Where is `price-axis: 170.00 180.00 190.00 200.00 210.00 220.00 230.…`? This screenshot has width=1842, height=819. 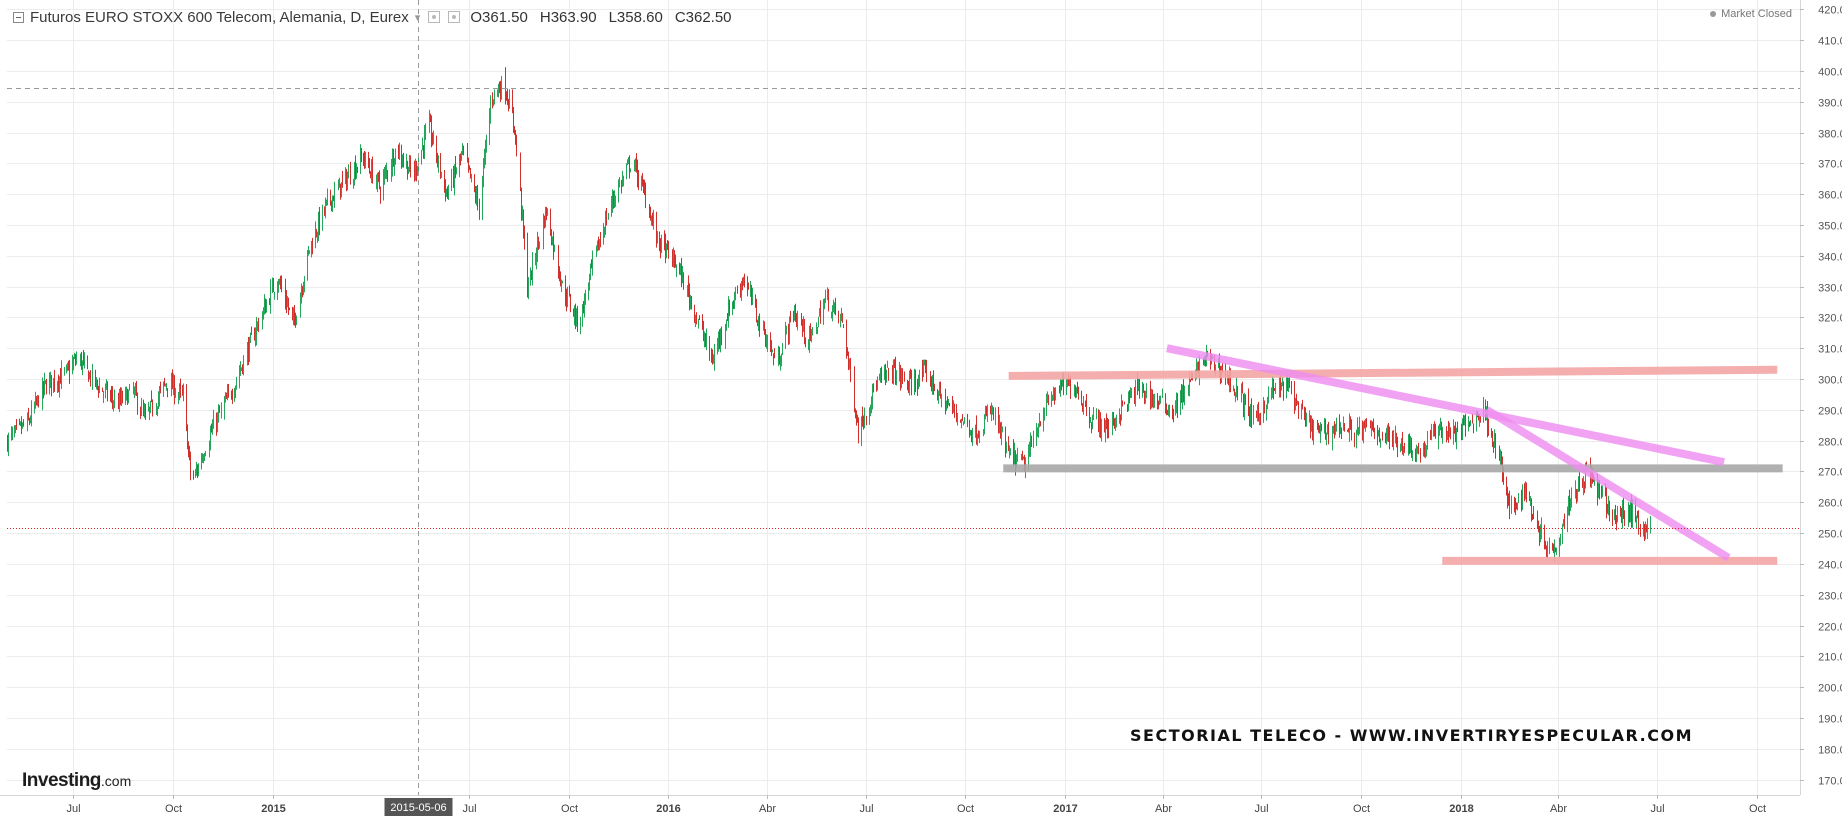
price-axis: 170.00 180.00 190.00 200.00 210.00 220.00 230.… is located at coordinates (1821, 409).